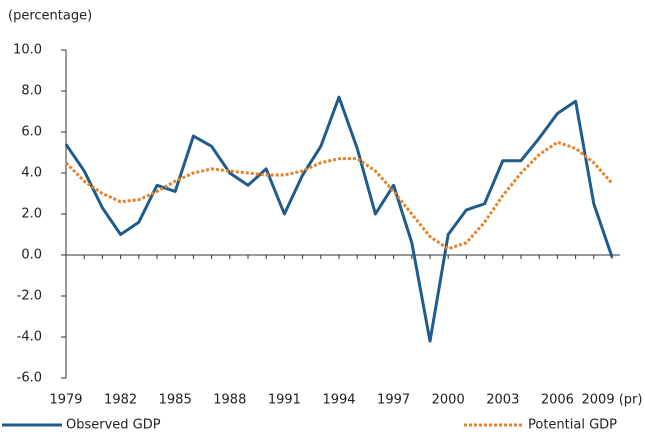 The height and width of the screenshot is (436, 645). What do you see at coordinates (120, 400) in the screenshot?
I see `x-tick-label: 1982` at bounding box center [120, 400].